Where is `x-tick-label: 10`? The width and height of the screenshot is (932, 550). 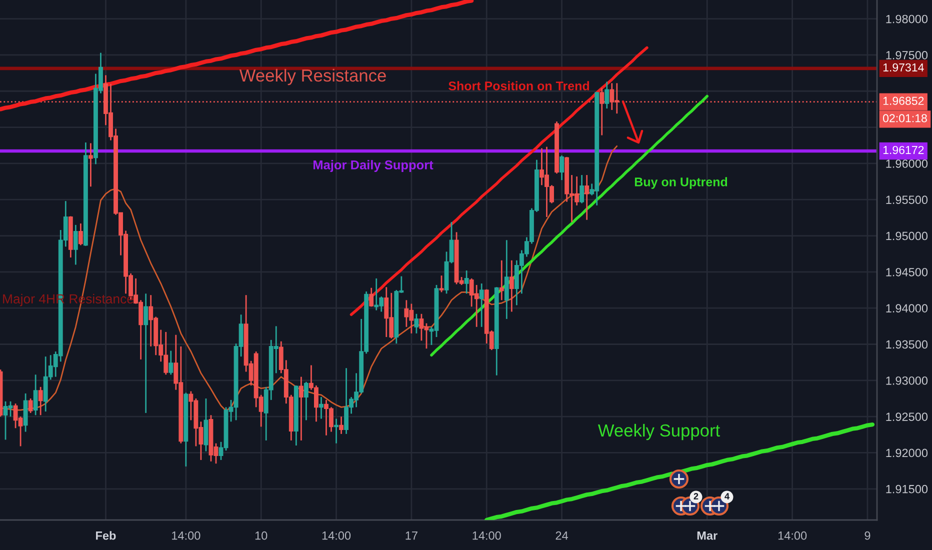
x-tick-label: 10 is located at coordinates (261, 535).